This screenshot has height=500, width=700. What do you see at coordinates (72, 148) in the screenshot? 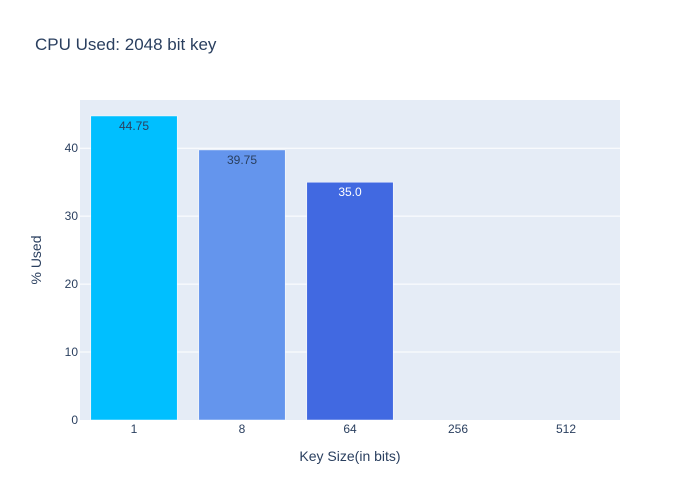
I see `y-tick-label: 40` at bounding box center [72, 148].